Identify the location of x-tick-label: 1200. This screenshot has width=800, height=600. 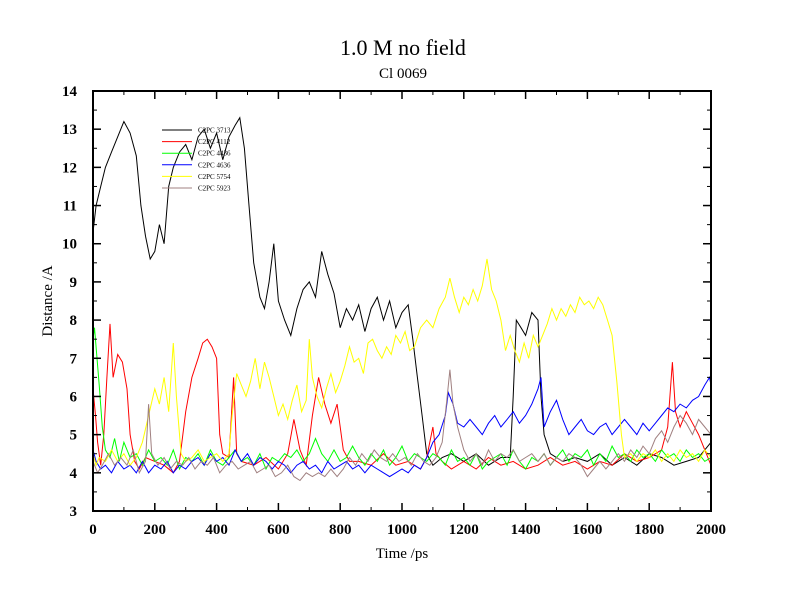
(464, 530).